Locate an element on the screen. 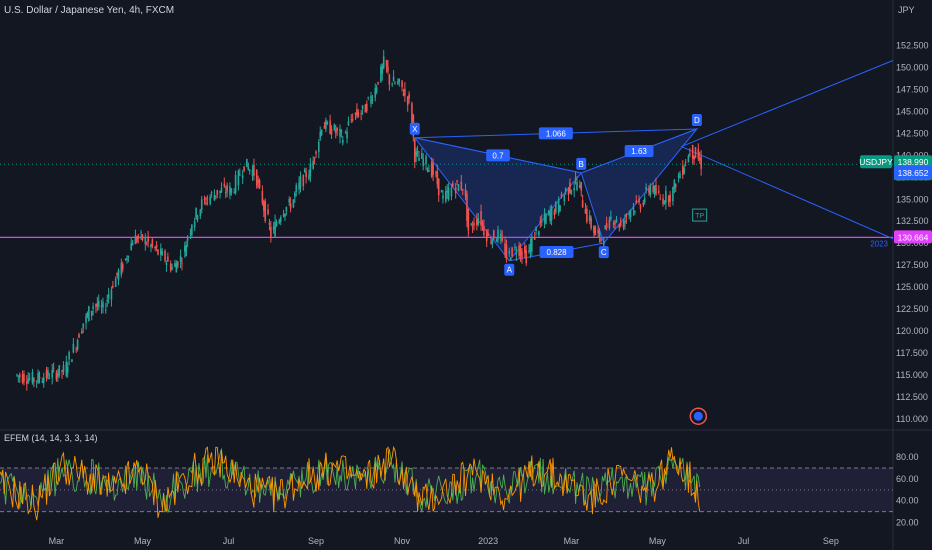 This screenshot has height=550, width=932. price-tick-label: 120.000 is located at coordinates (912, 331).